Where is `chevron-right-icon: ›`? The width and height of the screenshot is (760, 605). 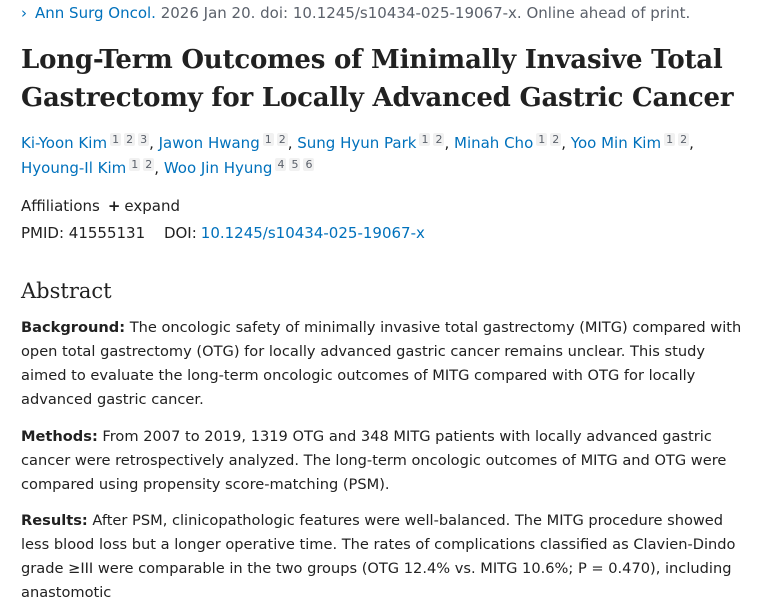 chevron-right-icon: › is located at coordinates (24, 13).